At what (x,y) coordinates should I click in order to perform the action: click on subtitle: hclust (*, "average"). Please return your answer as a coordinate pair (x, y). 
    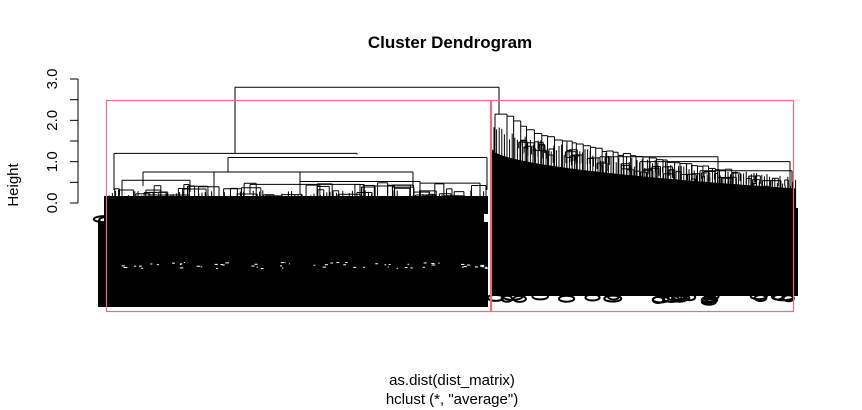
    Looking at the image, I should click on (452, 399).